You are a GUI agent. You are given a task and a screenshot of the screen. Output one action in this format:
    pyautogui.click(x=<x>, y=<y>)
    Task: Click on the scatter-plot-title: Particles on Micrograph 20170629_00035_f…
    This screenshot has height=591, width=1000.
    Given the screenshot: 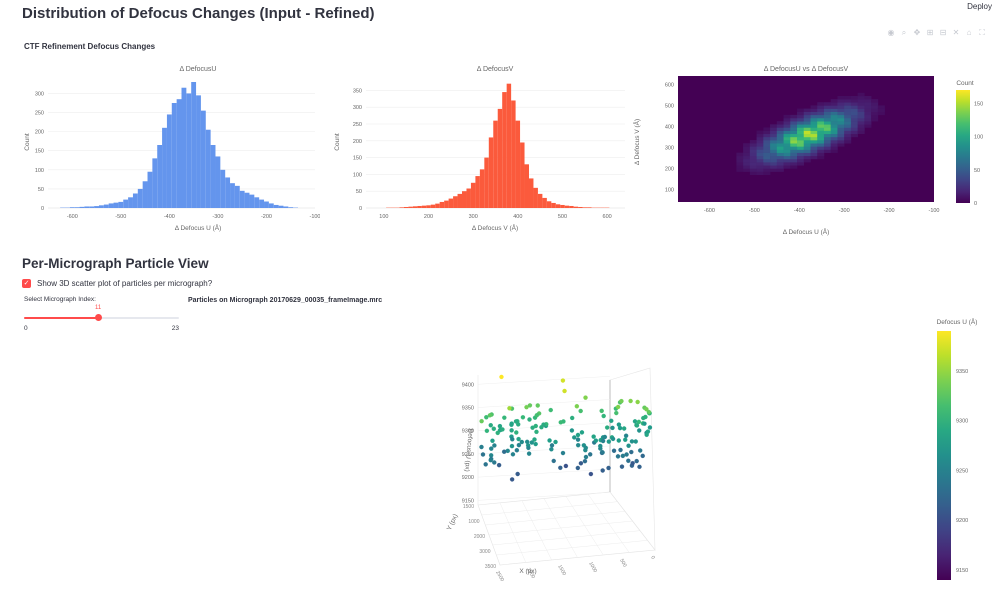 What is the action you would take?
    pyautogui.click(x=285, y=300)
    